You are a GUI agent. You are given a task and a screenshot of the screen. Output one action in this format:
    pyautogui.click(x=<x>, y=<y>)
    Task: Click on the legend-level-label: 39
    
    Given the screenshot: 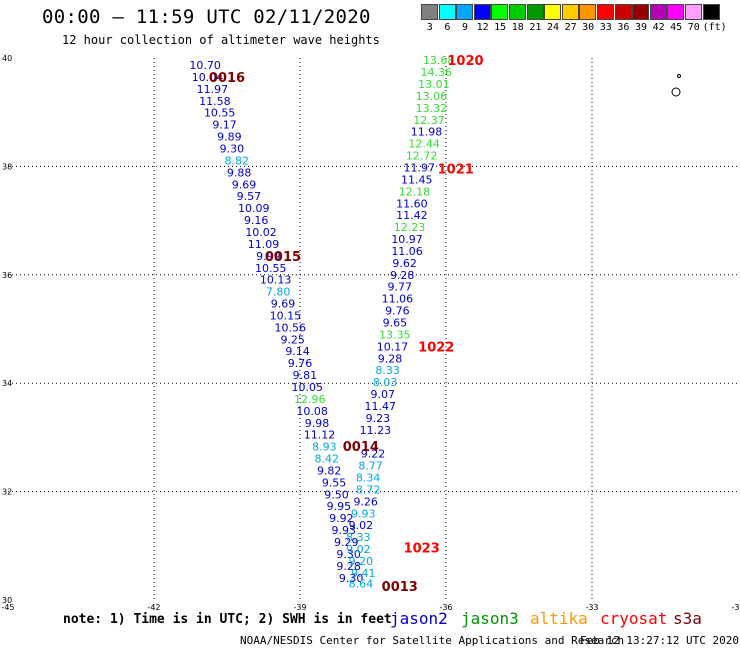 What is the action you would take?
    pyautogui.click(x=640, y=27)
    